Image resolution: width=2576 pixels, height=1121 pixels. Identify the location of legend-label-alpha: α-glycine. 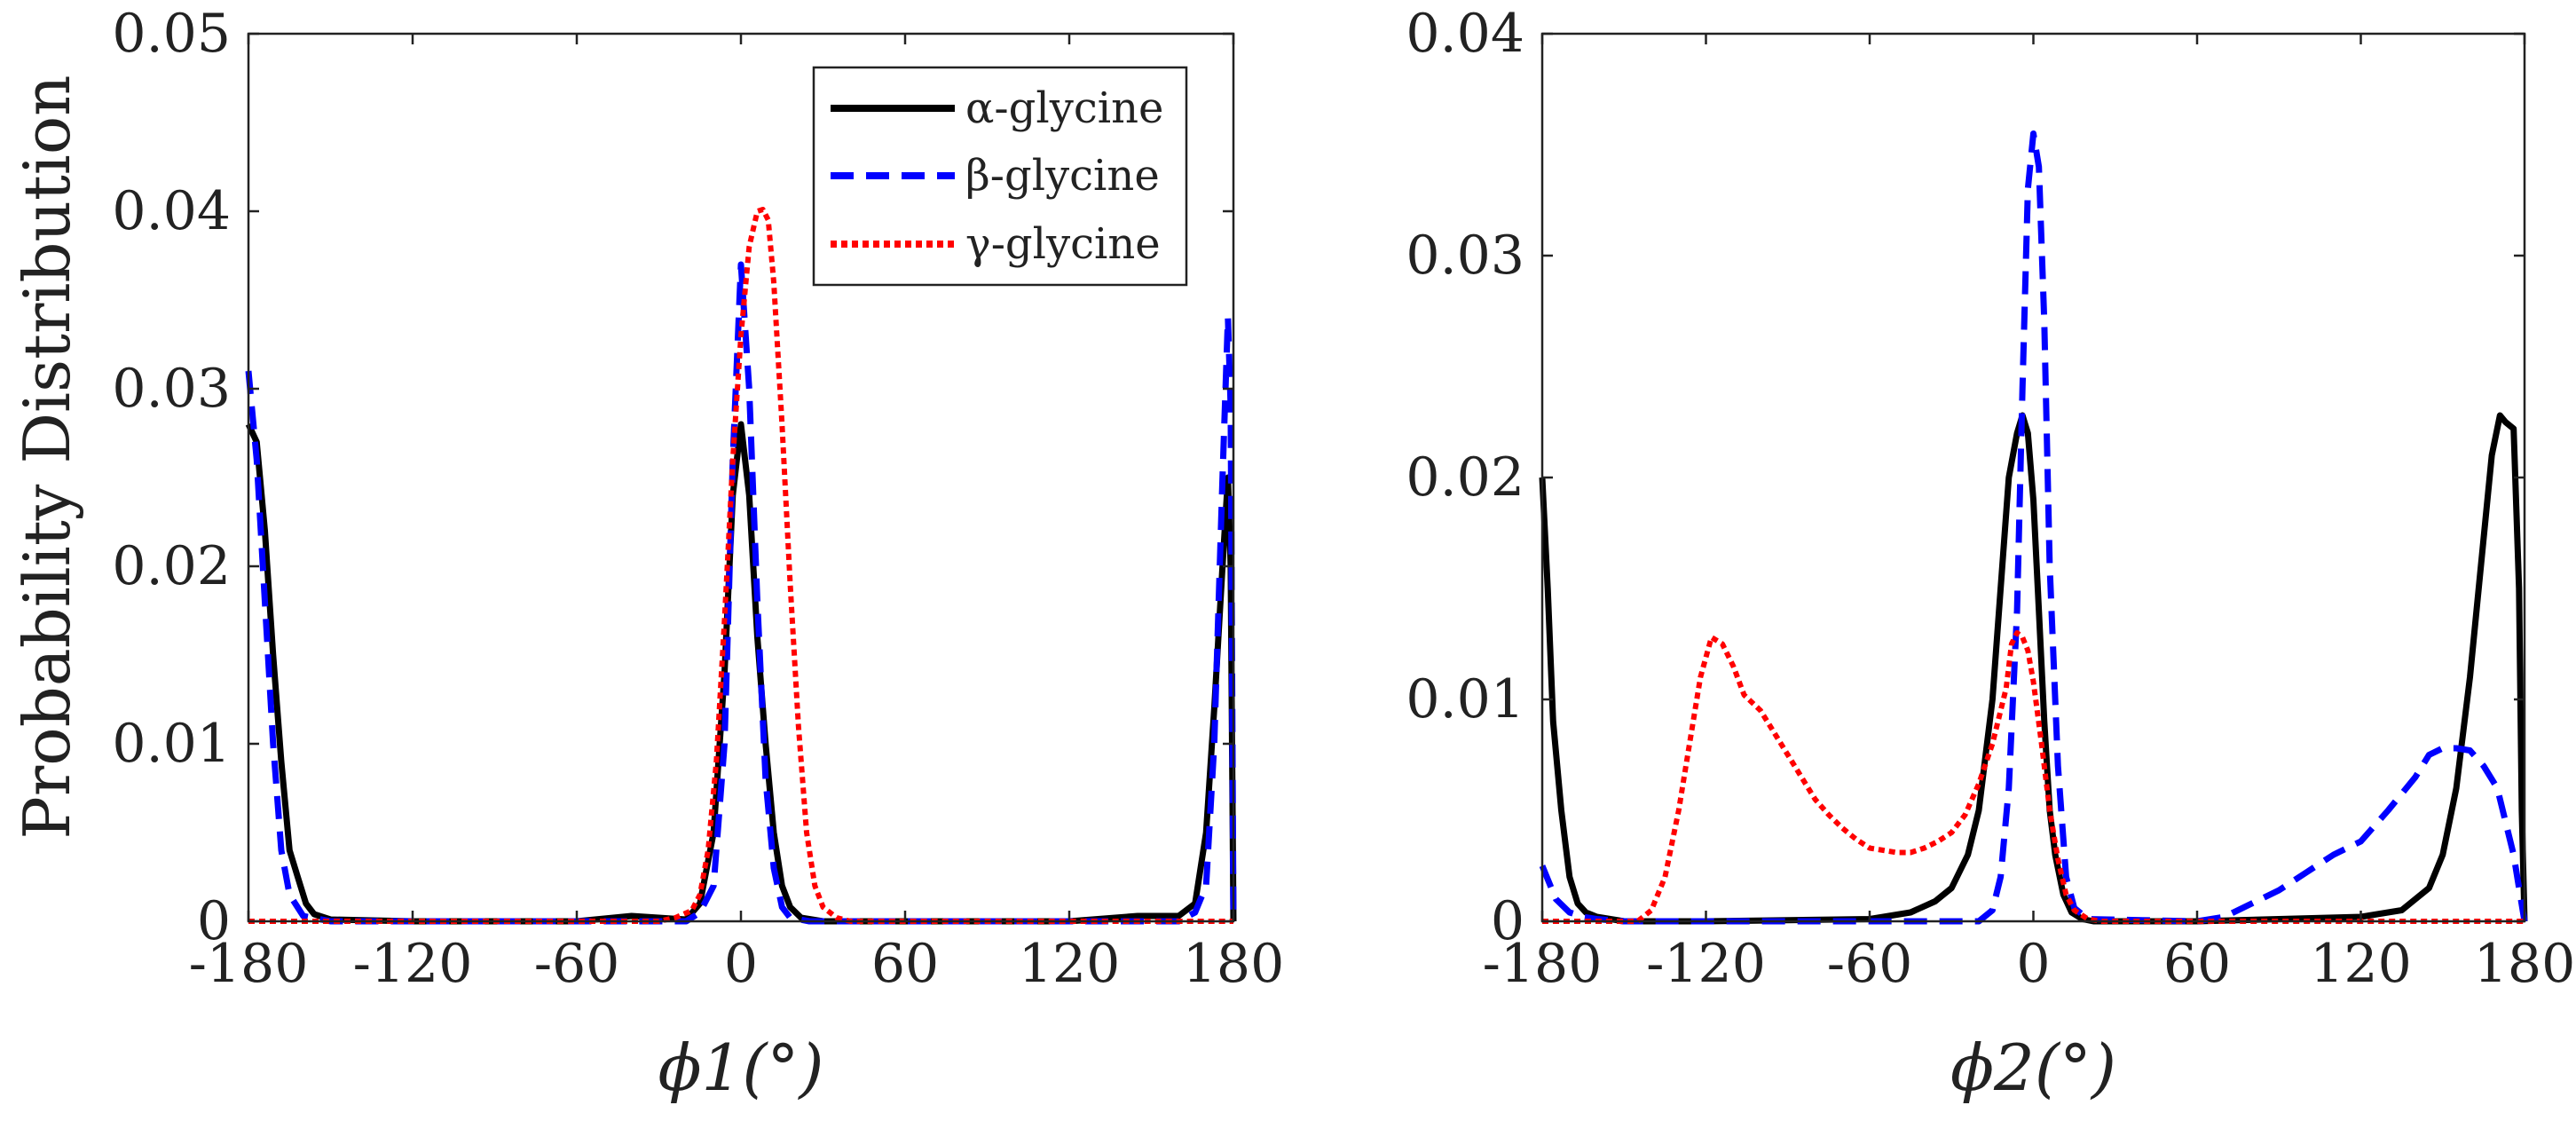
(1064, 108).